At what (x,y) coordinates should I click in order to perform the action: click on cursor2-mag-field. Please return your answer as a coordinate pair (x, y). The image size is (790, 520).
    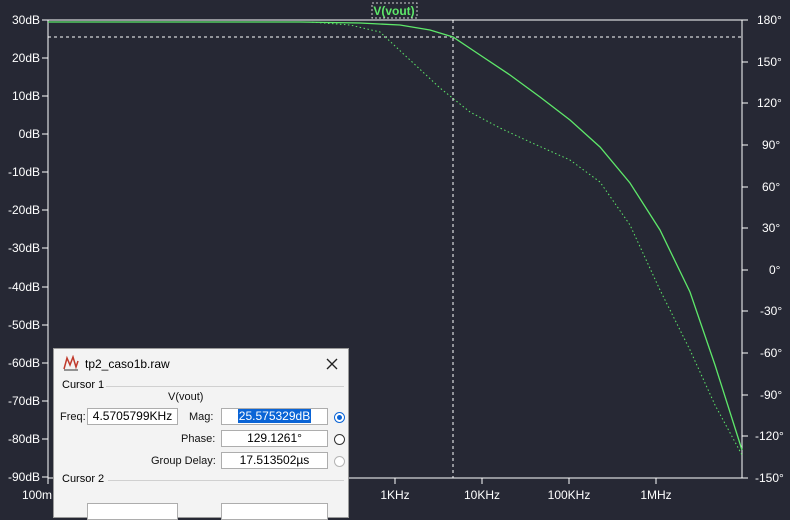
    Looking at the image, I should click on (274, 511).